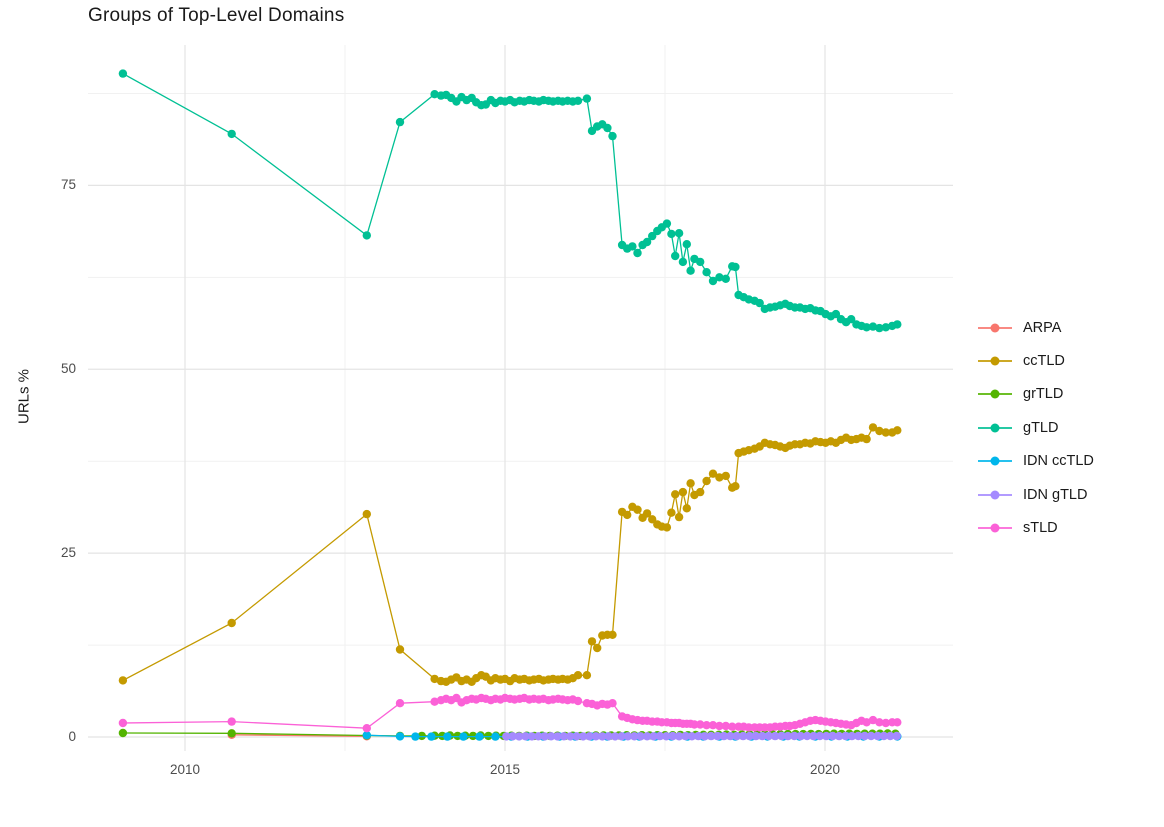  Describe the element at coordinates (1043, 394) in the screenshot. I see `legend-label: grTLD` at that location.